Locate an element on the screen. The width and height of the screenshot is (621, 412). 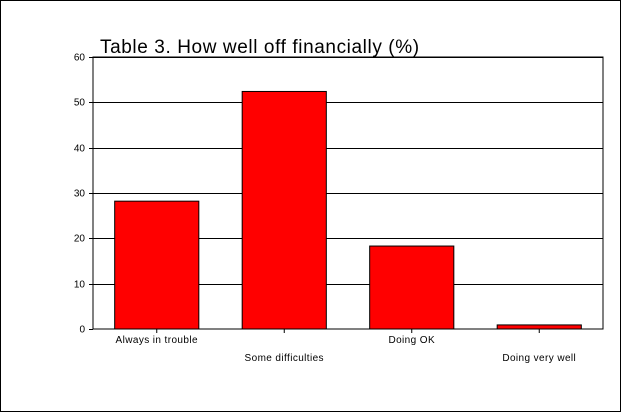
chart-title: Table 3. How well off financially (%) is located at coordinates (260, 47).